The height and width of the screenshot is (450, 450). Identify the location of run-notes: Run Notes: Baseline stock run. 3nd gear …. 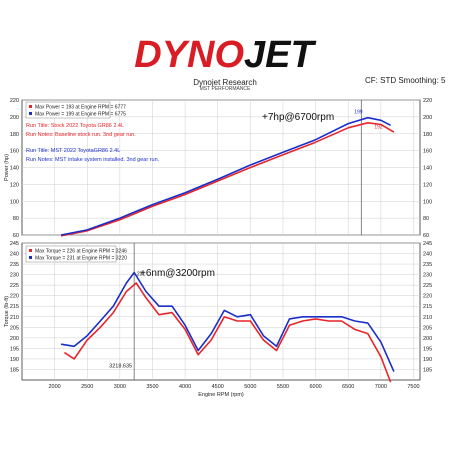
(81, 135).